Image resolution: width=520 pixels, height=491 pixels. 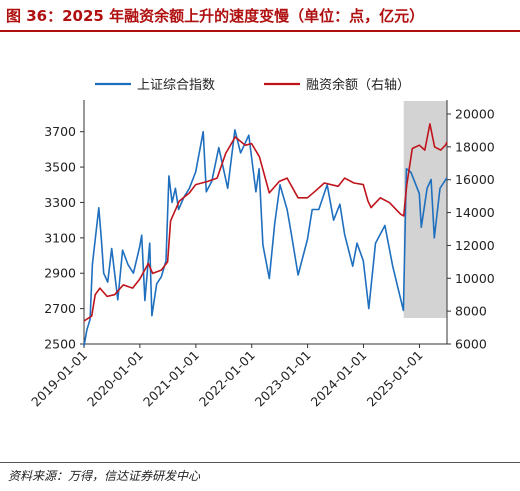 I want to click on right-tick-label: 10000, so click(x=475, y=278).